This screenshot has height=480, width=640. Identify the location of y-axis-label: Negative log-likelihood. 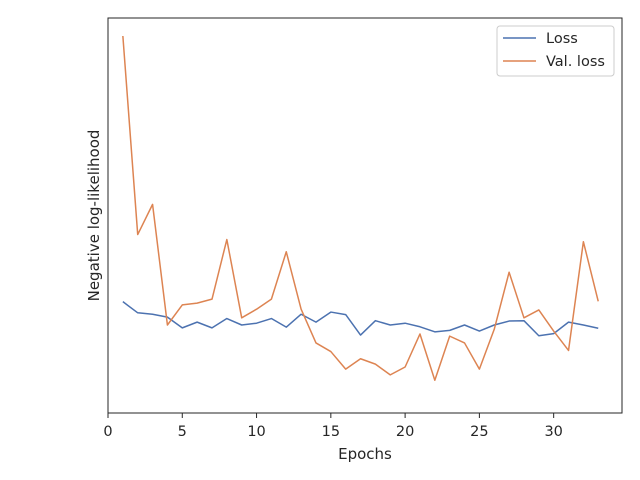
(94, 216).